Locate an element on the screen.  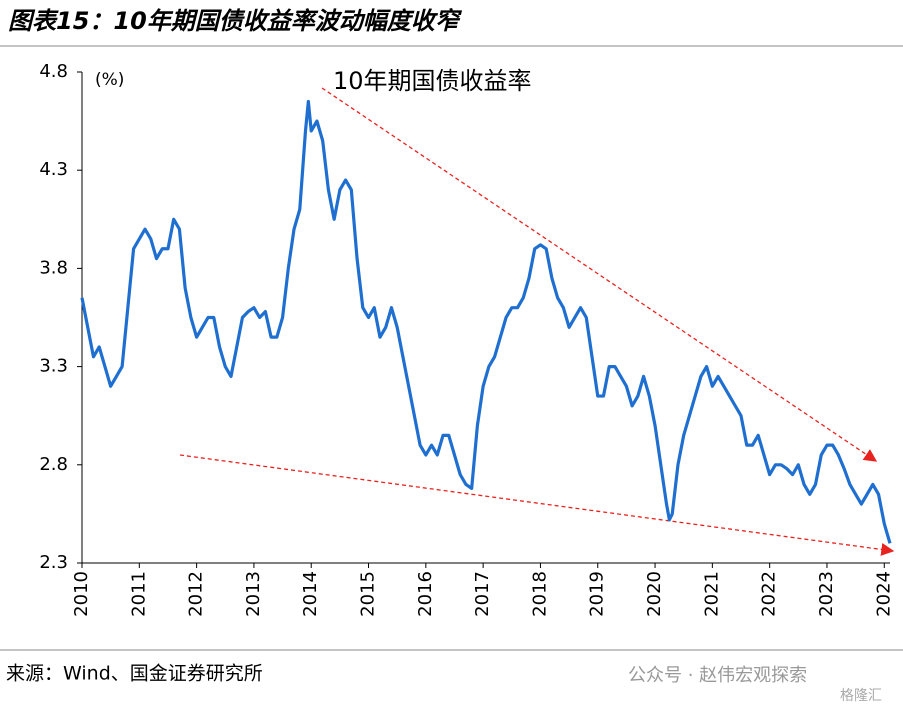
title: 图表15：10年期国债收益率波动幅度收窄 is located at coordinates (235, 21).